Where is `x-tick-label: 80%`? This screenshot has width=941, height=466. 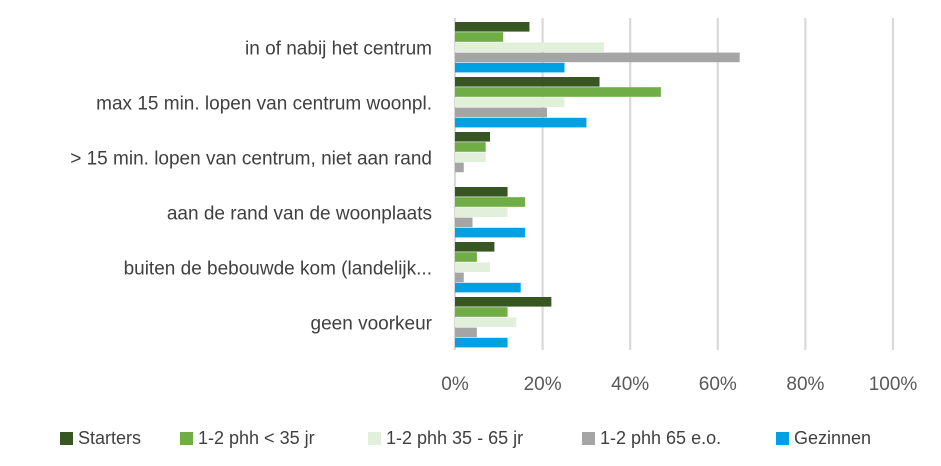
x-tick-label: 80% is located at coordinates (805, 384).